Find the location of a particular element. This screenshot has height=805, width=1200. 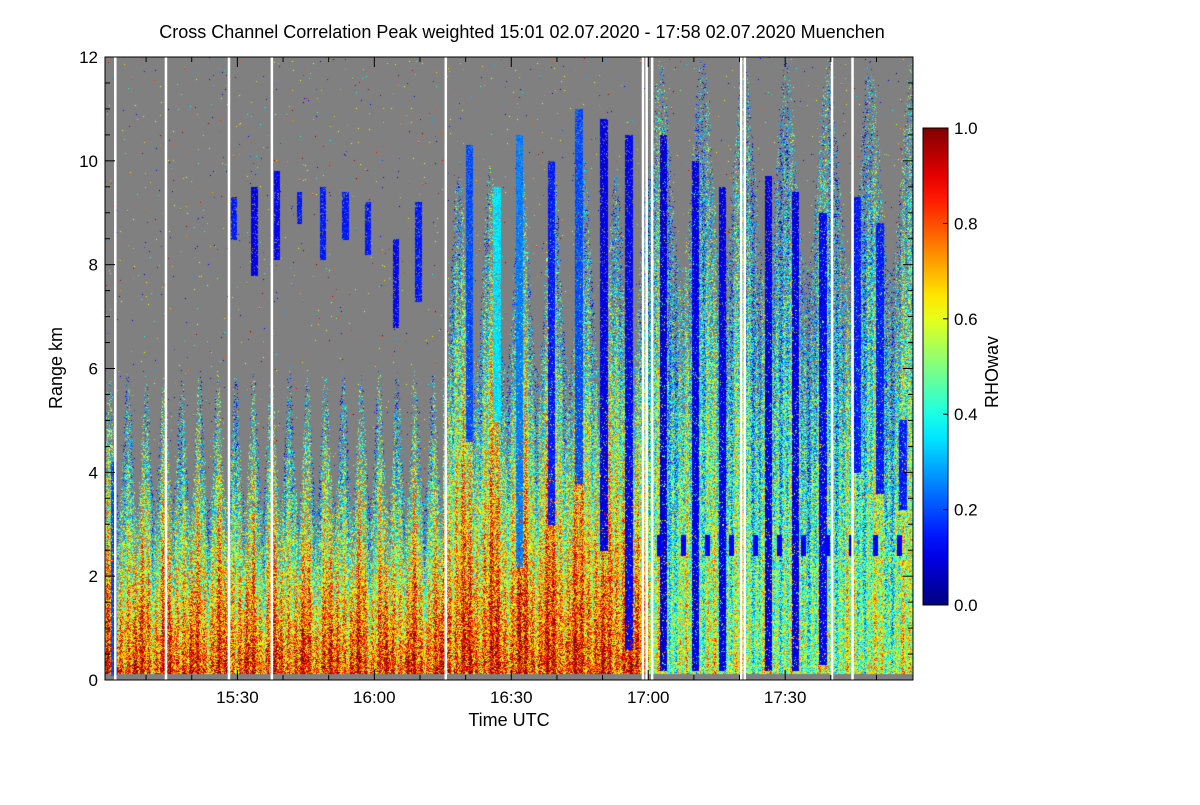

x-axis-label: Time UTC is located at coordinates (508, 720).